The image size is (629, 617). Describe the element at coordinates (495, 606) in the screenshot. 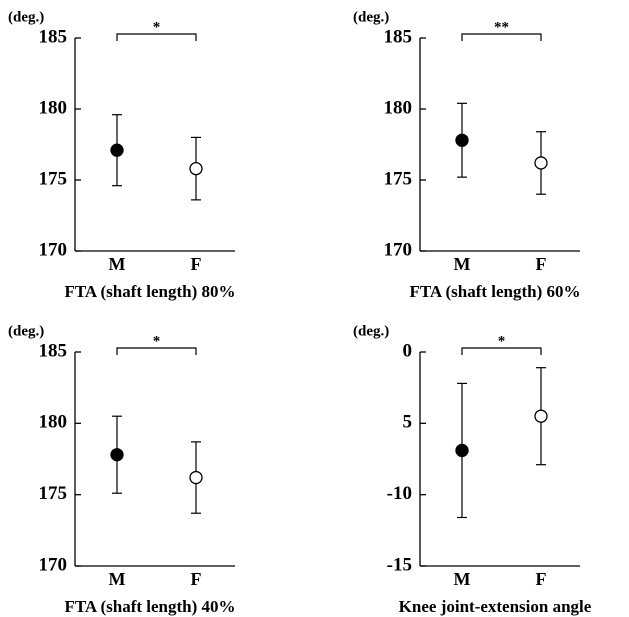

I see `chart-title: Knee joint-extension angle` at that location.